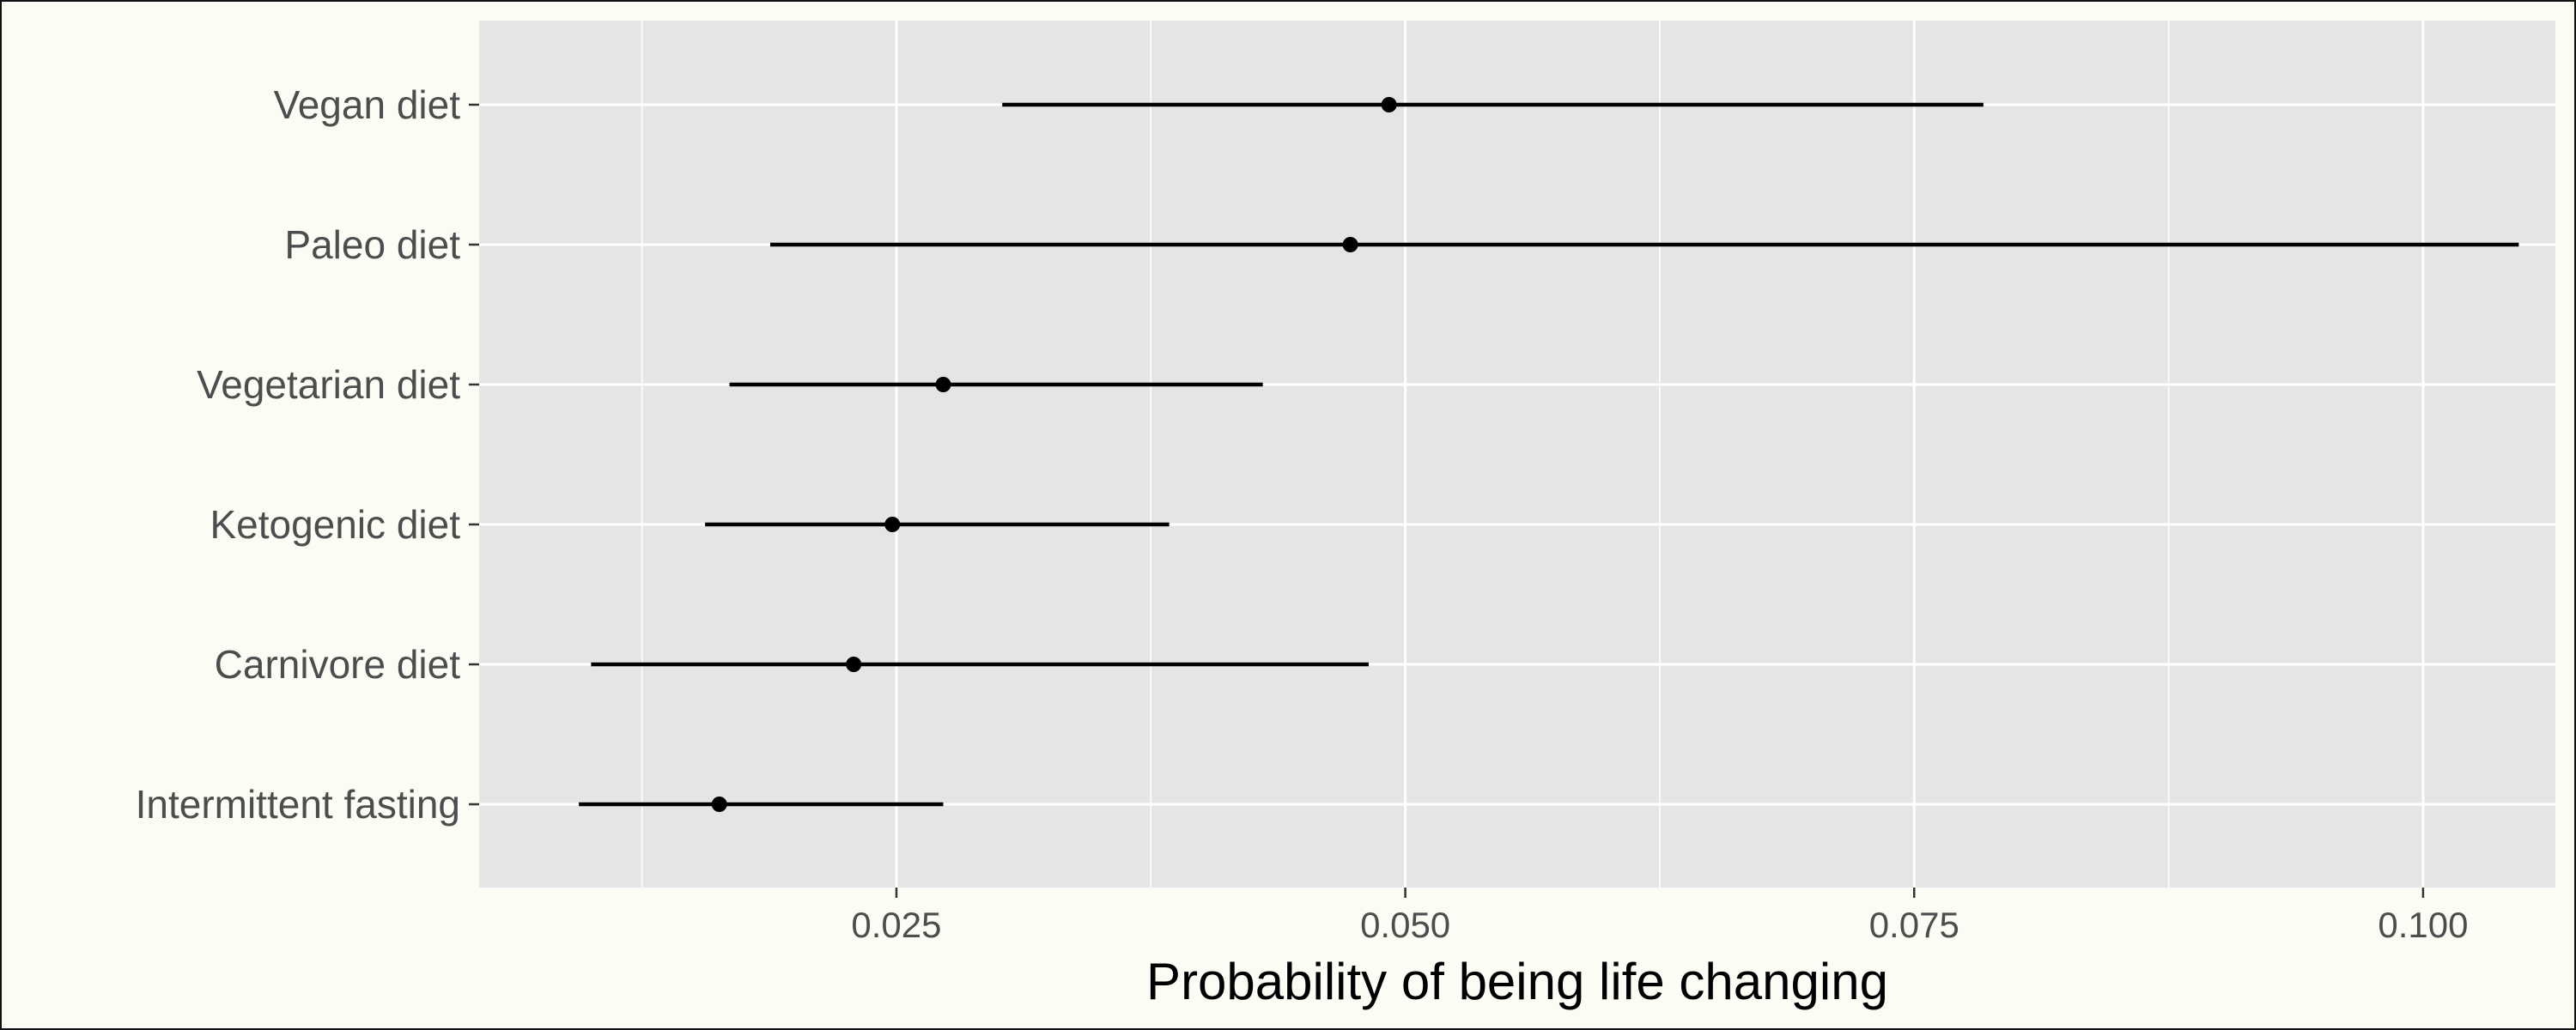  What do you see at coordinates (1405, 925) in the screenshot?
I see `x-tick-label: 0.050` at bounding box center [1405, 925].